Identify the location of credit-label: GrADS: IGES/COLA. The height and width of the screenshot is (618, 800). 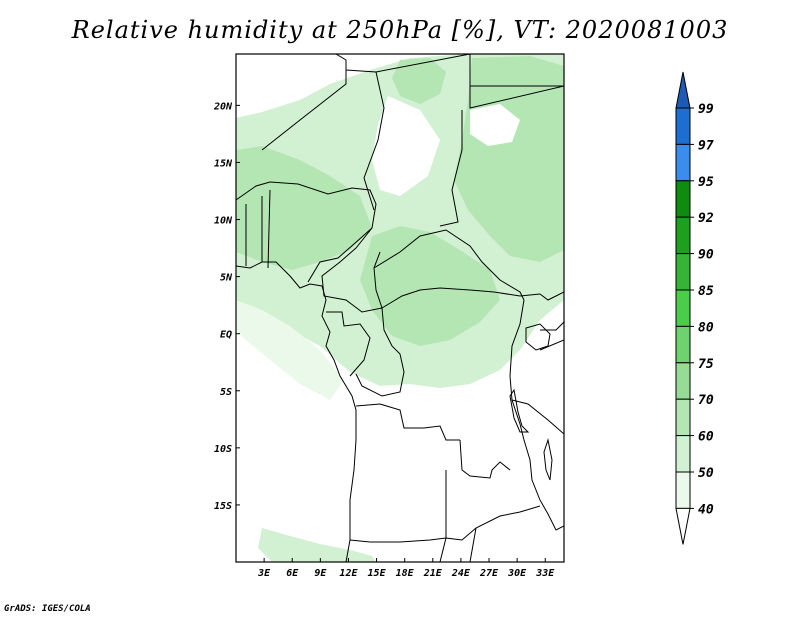
(47, 609).